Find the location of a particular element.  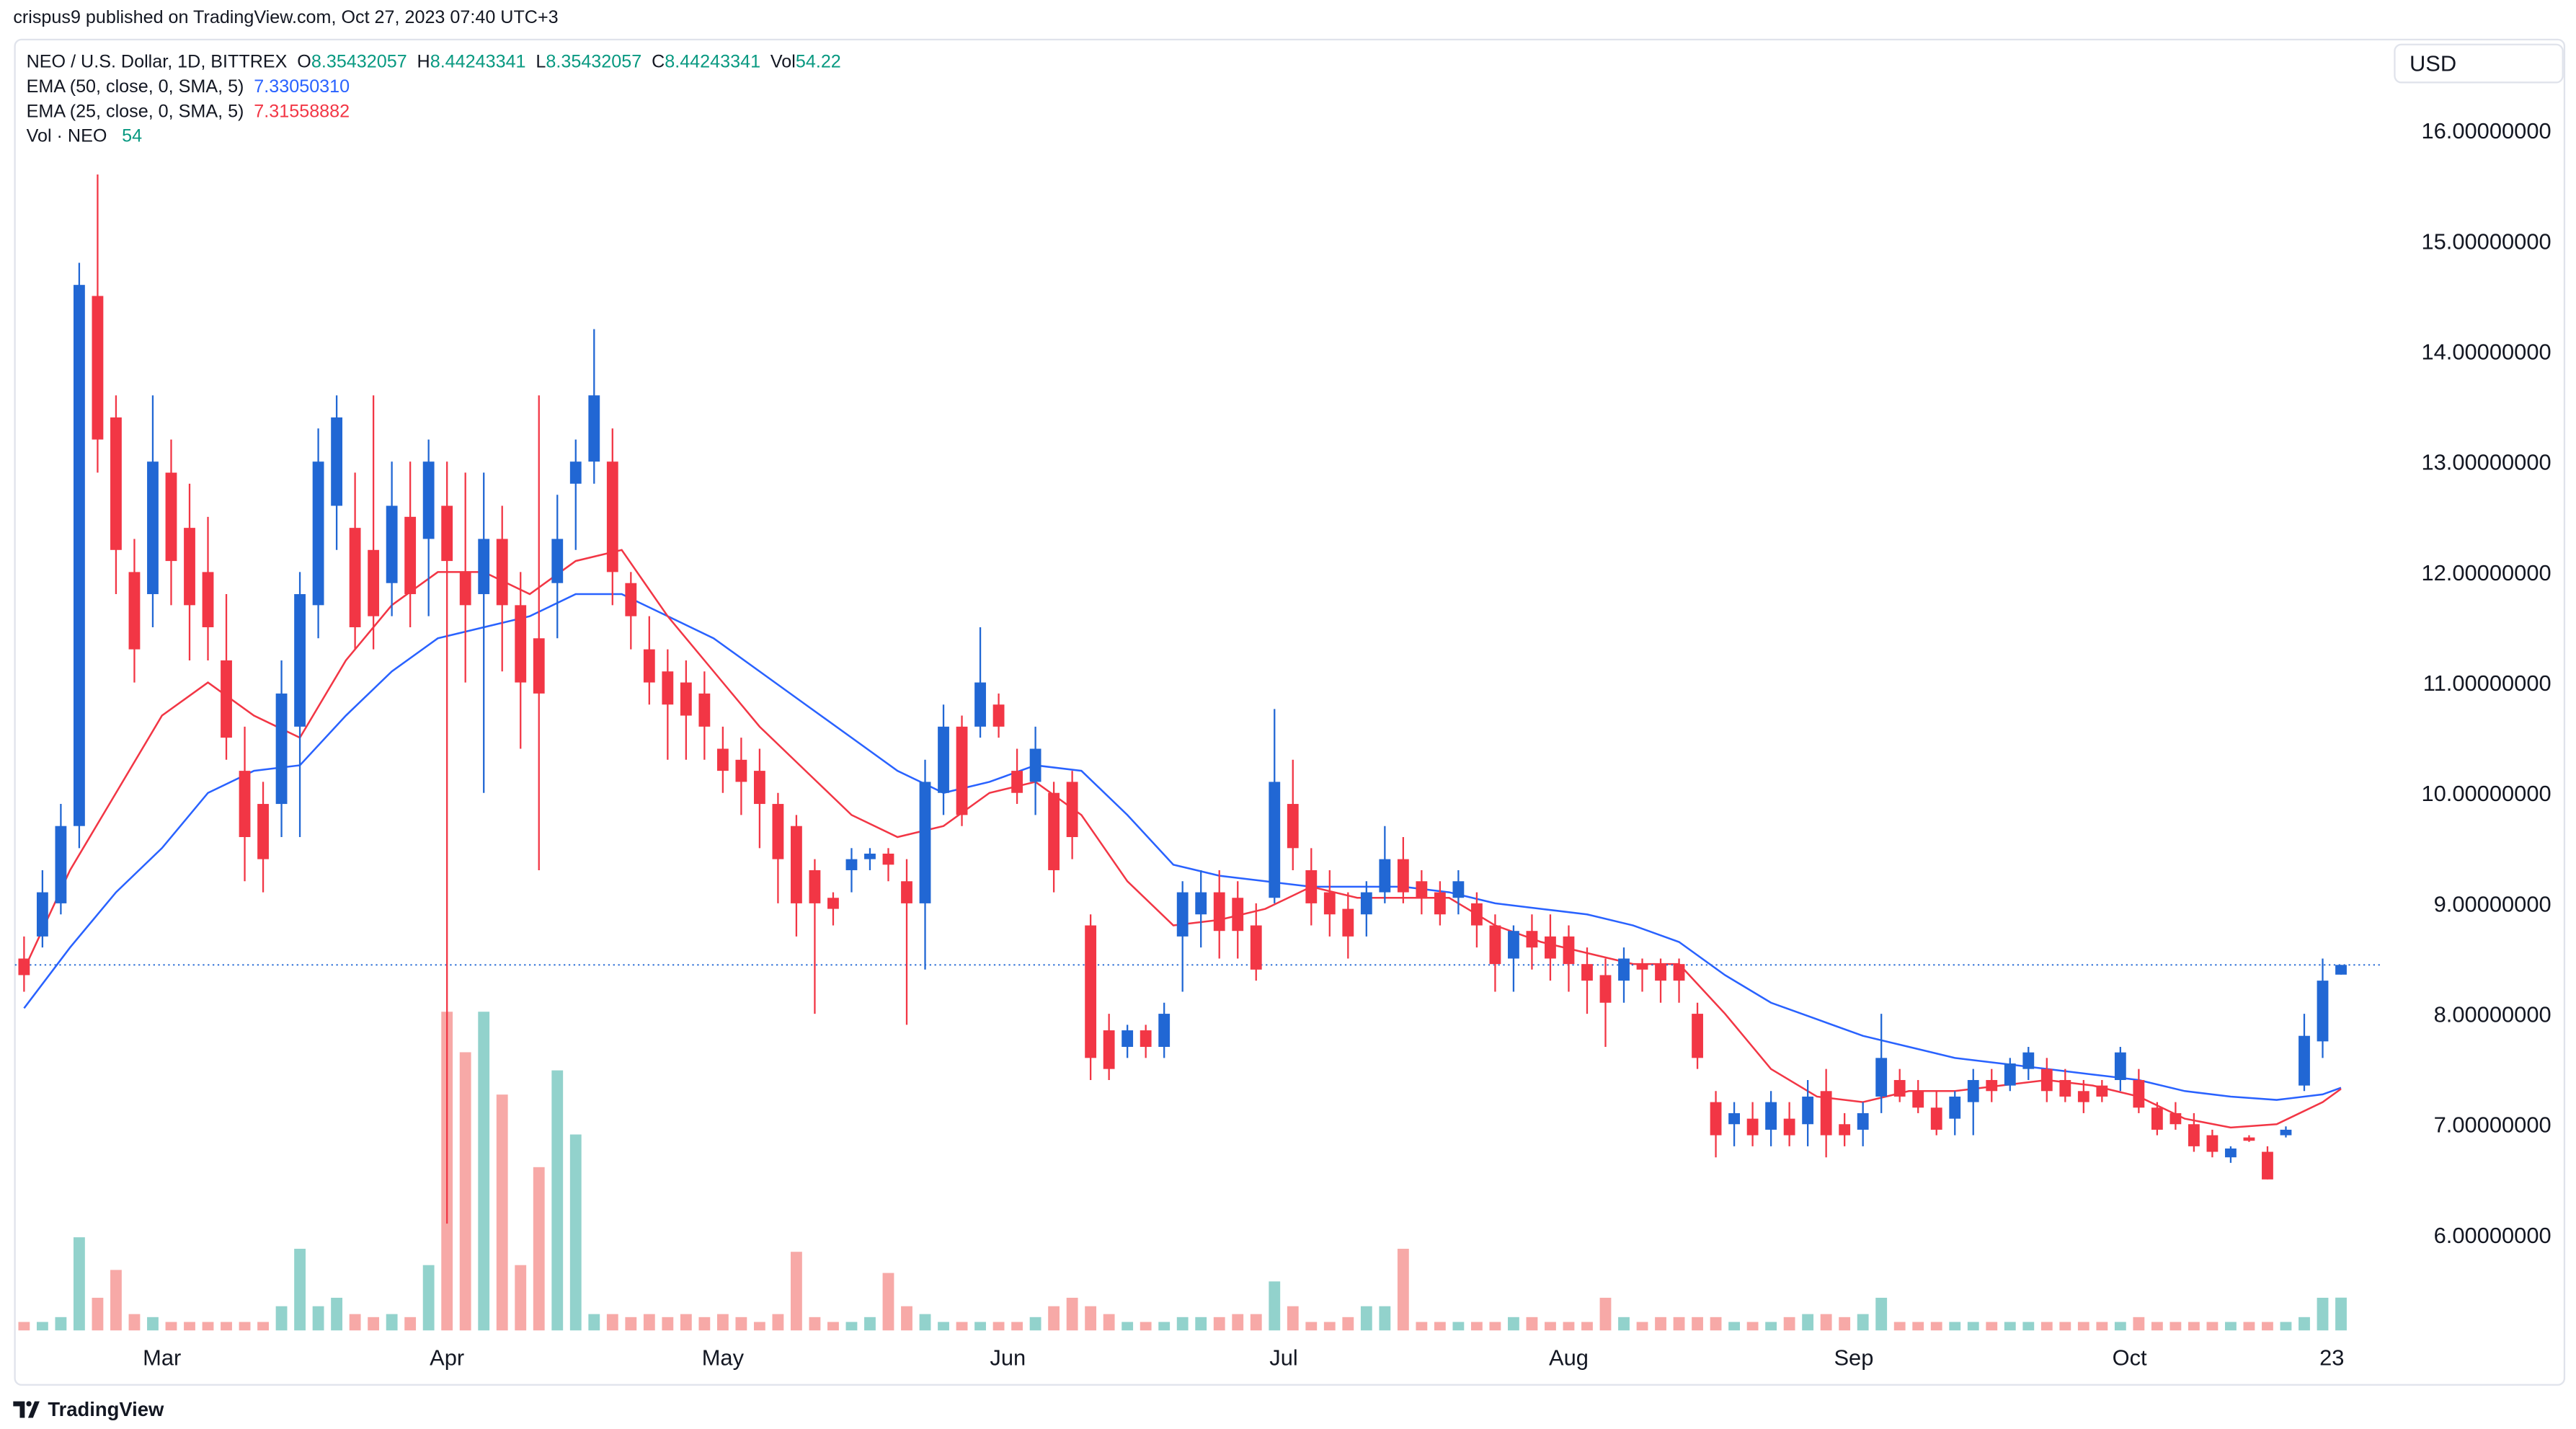

ohlc-label: O is located at coordinates (304, 62).